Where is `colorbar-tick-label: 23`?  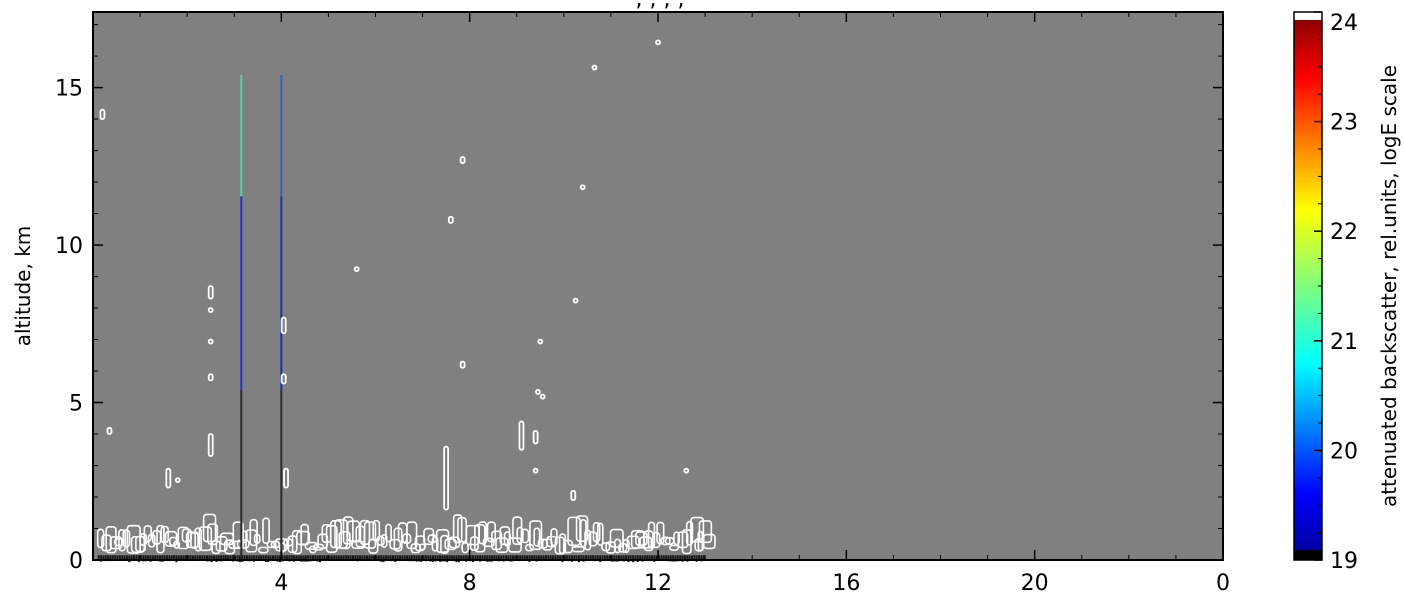
colorbar-tick-label: 23 is located at coordinates (1344, 123).